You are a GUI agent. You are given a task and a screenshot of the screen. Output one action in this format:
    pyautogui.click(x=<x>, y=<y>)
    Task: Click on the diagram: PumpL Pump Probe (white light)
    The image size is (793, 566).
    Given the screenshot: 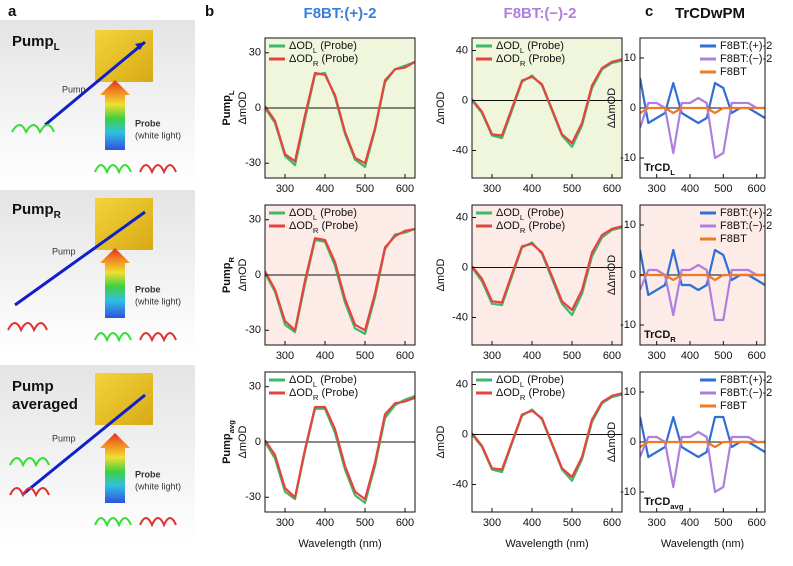 What is the action you would take?
    pyautogui.click(x=97, y=102)
    